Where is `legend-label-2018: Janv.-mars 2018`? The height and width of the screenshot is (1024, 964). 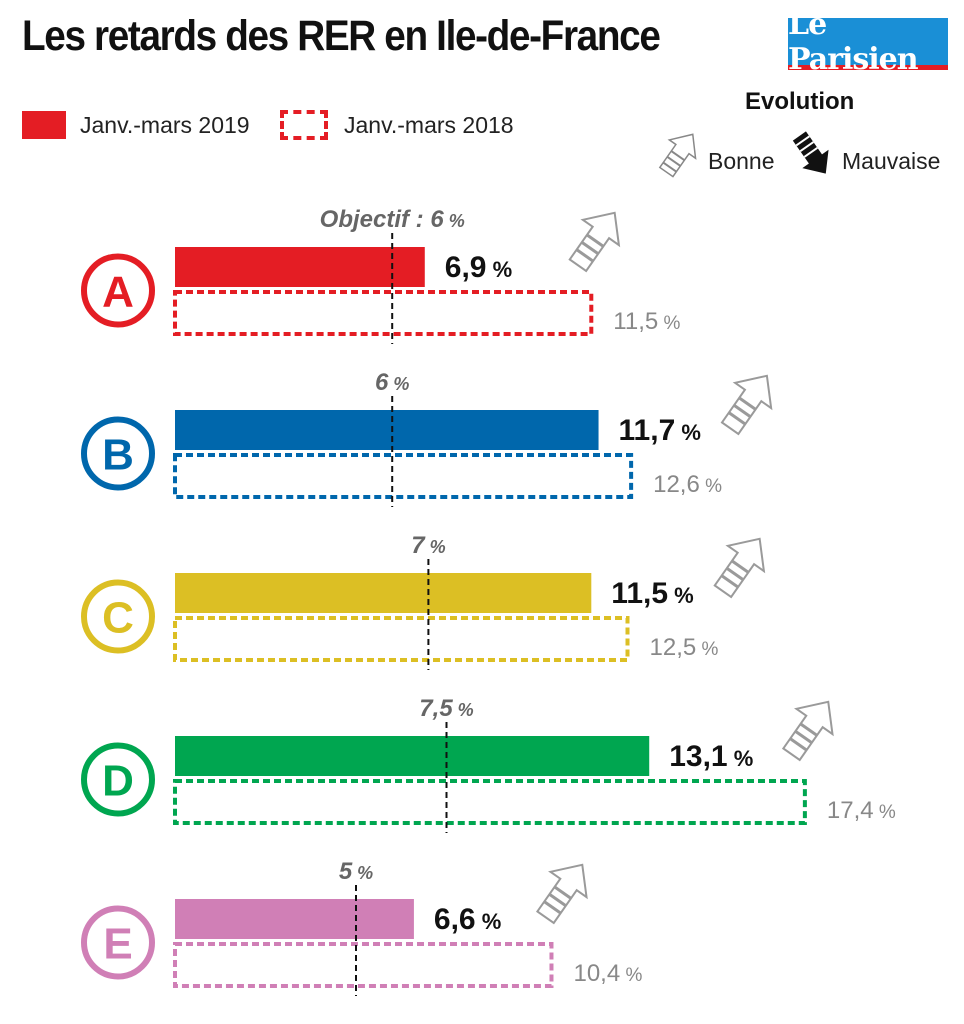 legend-label-2018: Janv.-mars 2018 is located at coordinates (429, 125).